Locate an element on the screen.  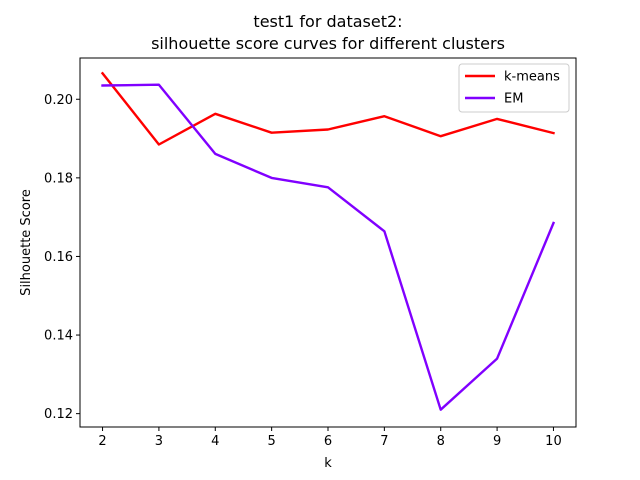
x-tick-label: 2 is located at coordinates (102, 441).